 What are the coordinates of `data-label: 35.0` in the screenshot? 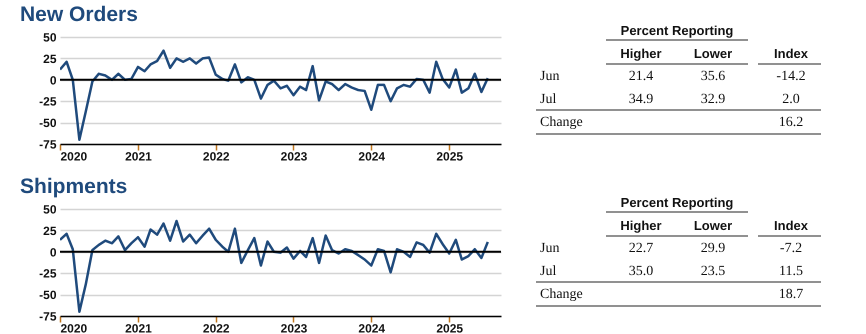 It's located at (641, 271).